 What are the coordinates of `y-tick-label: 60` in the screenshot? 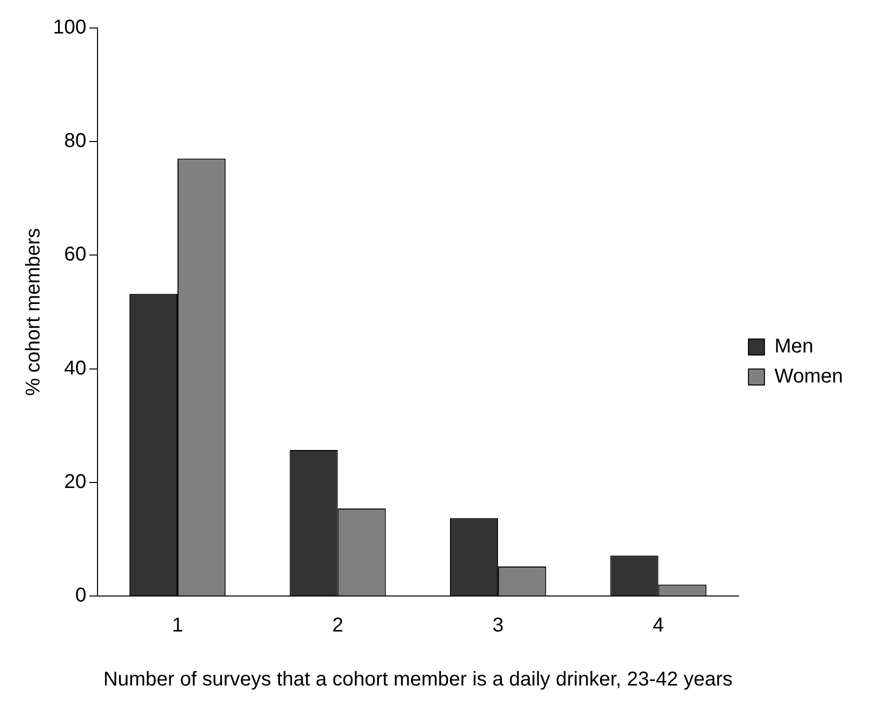 It's located at (75, 255).